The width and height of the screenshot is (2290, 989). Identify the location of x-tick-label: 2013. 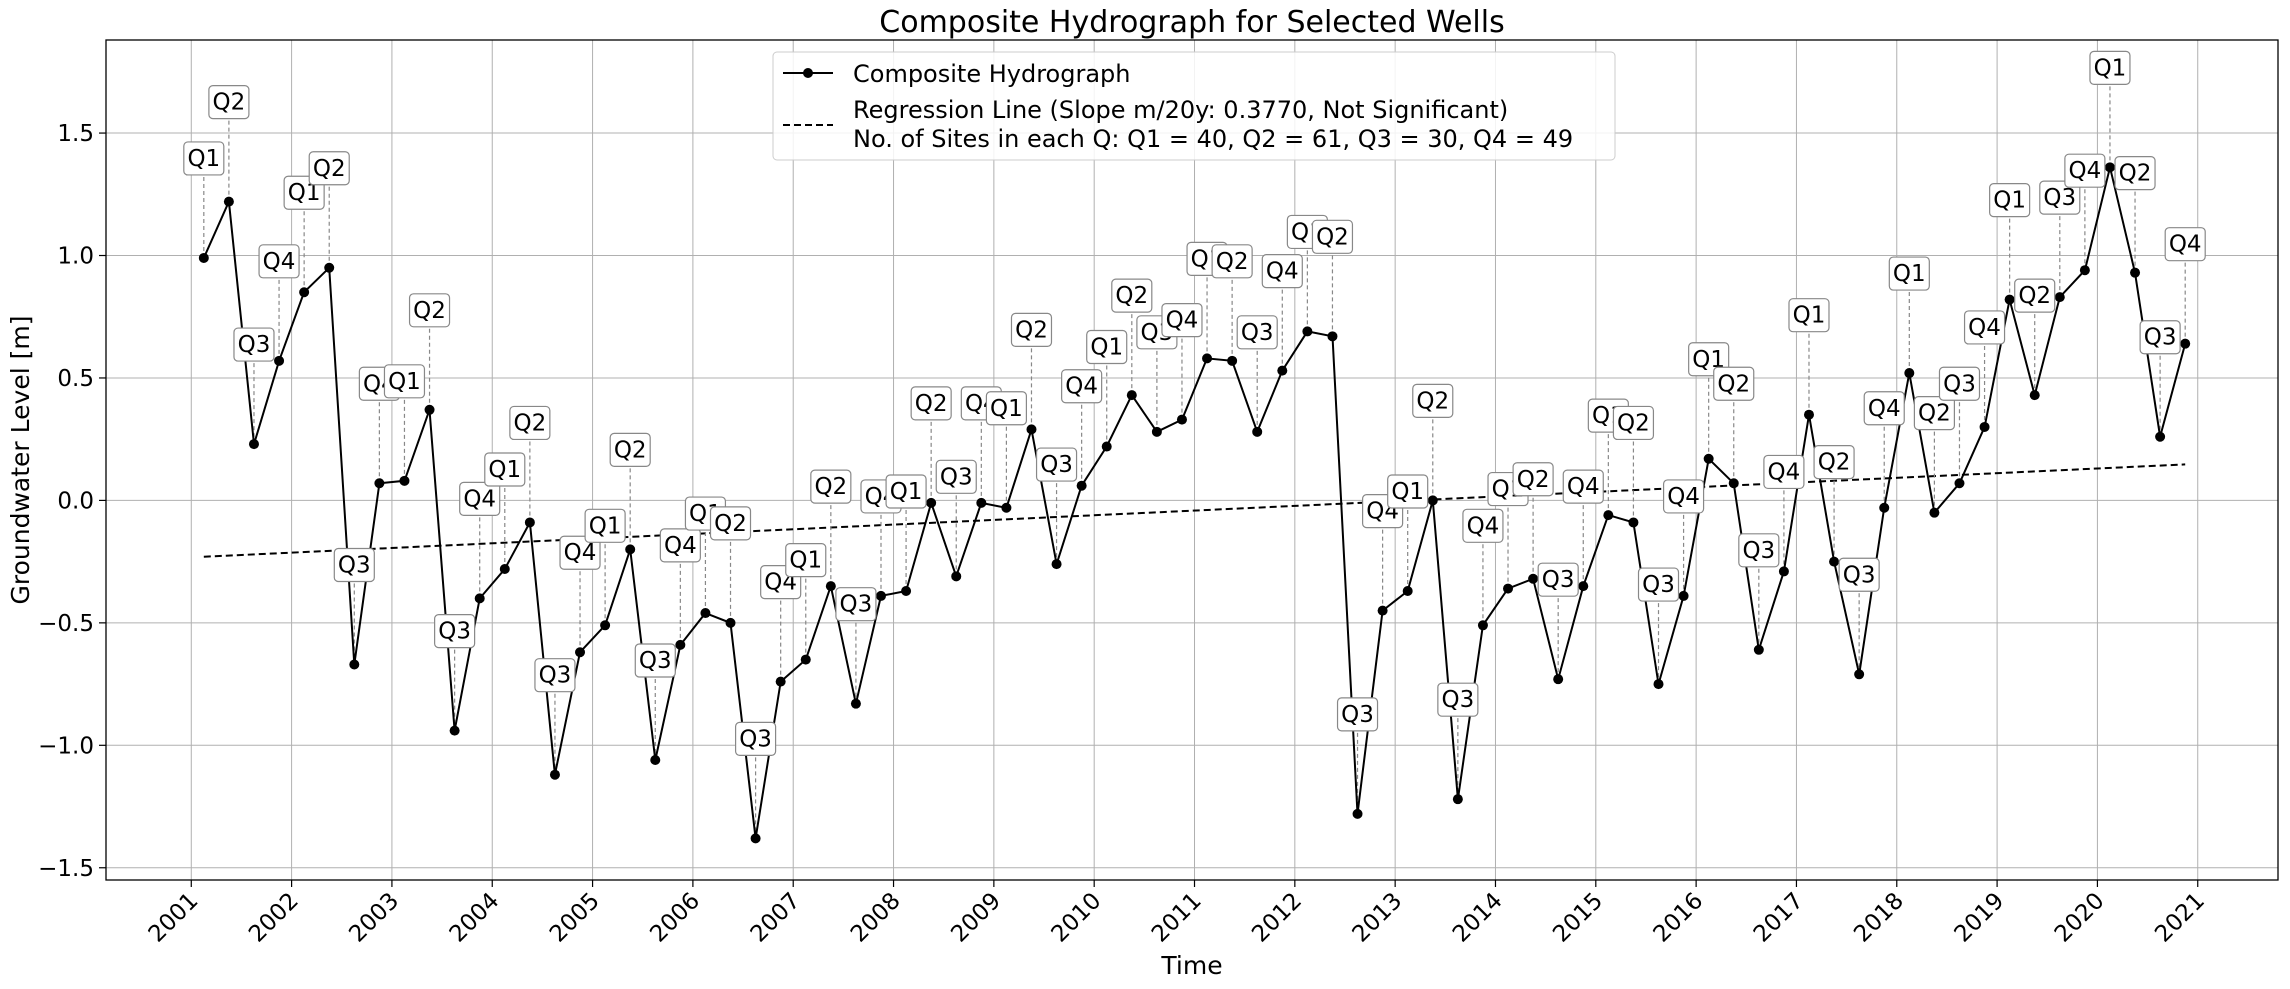
(1378, 918).